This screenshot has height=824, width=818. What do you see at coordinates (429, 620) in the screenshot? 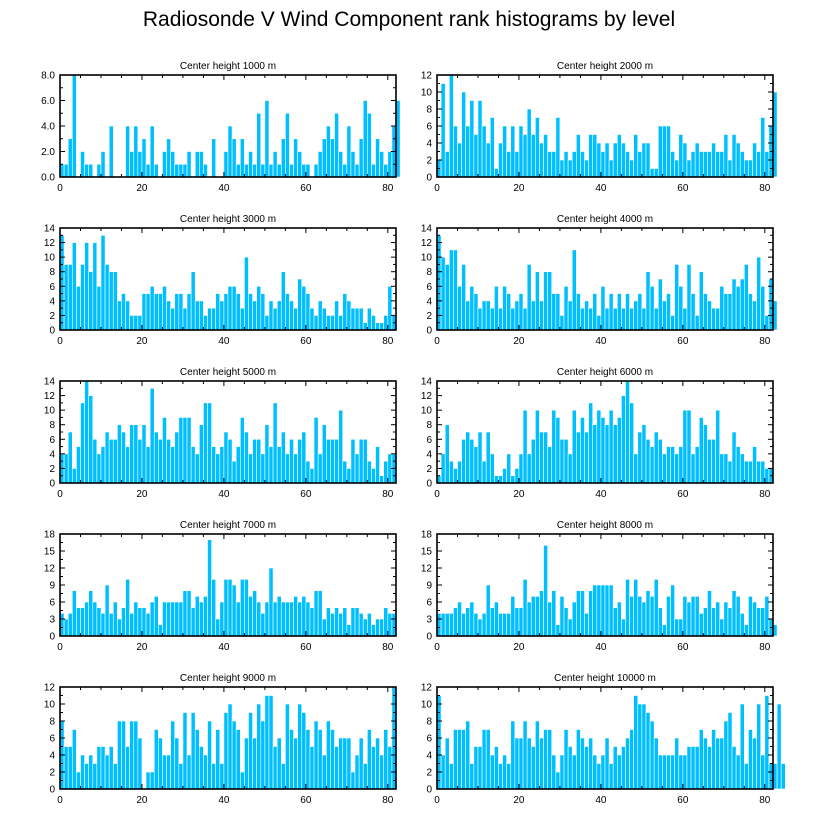
I see `y-tick-label: 3` at bounding box center [429, 620].